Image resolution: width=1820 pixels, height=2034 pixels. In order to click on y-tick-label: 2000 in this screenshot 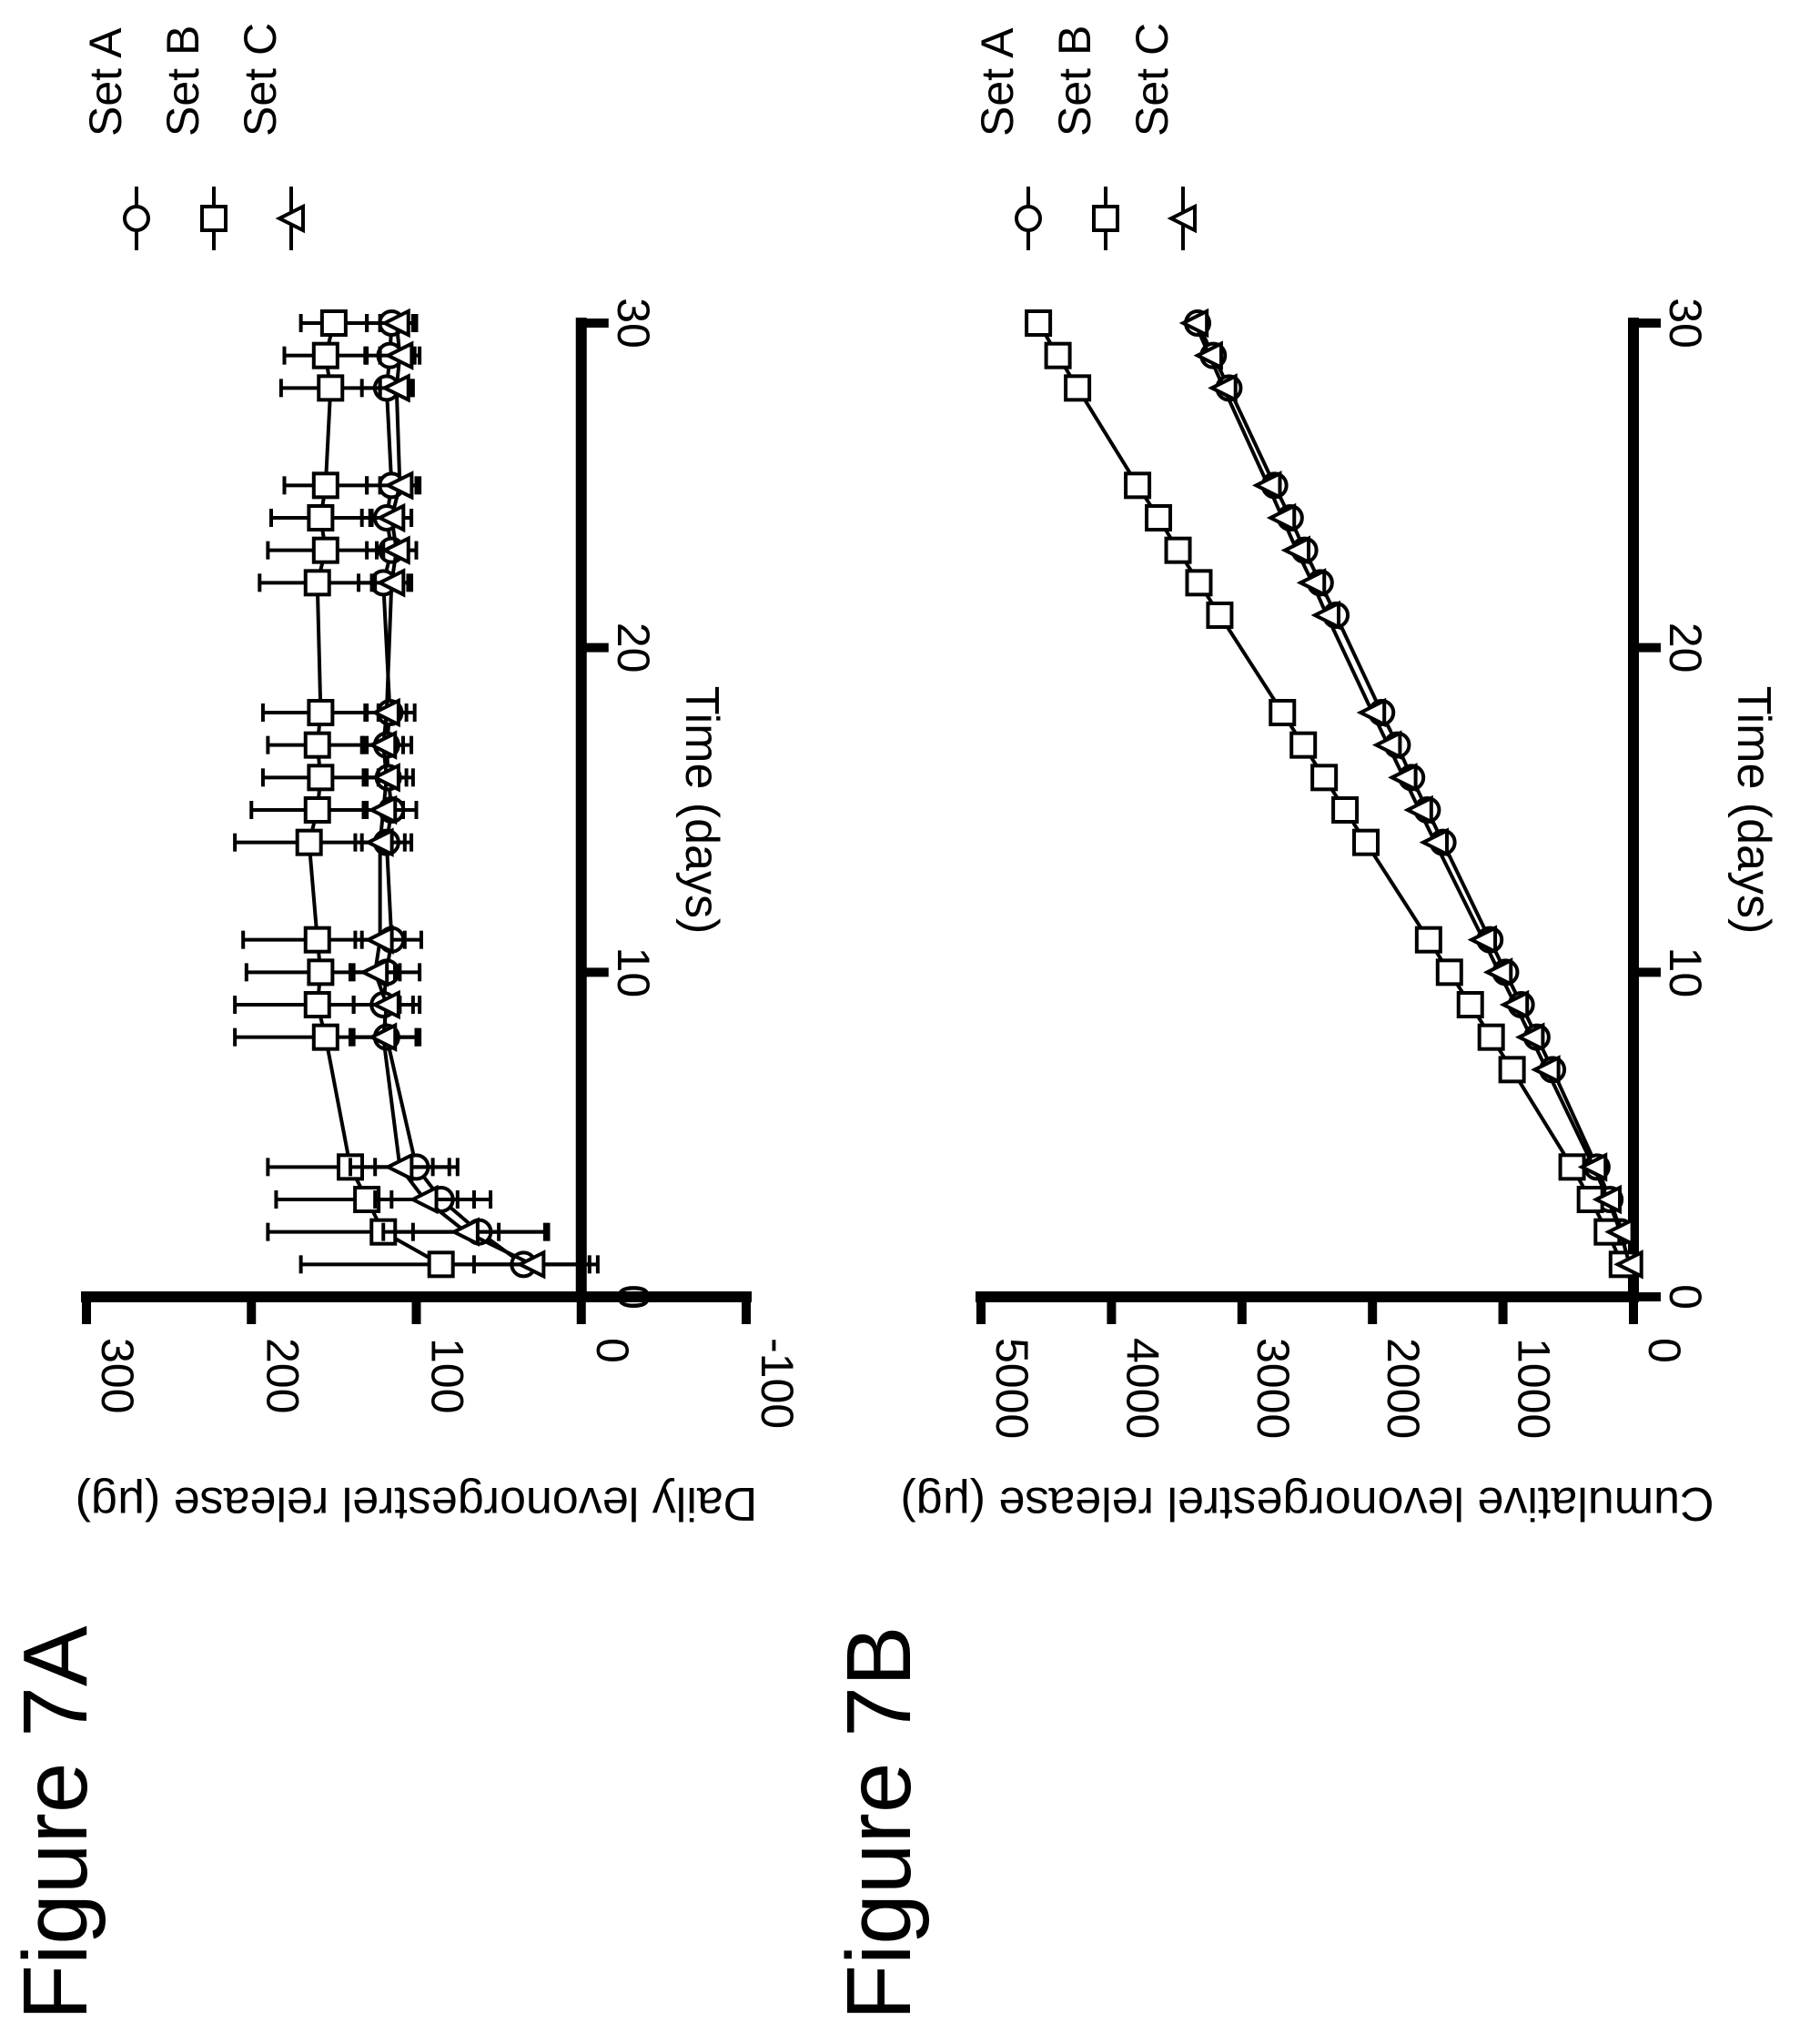, I will do `click(1403, 1388)`.